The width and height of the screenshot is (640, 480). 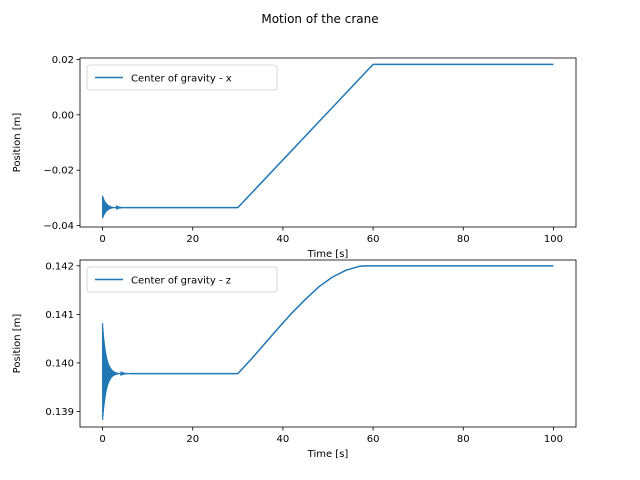 What do you see at coordinates (319, 19) in the screenshot?
I see `figure-title: Motion of the crane` at bounding box center [319, 19].